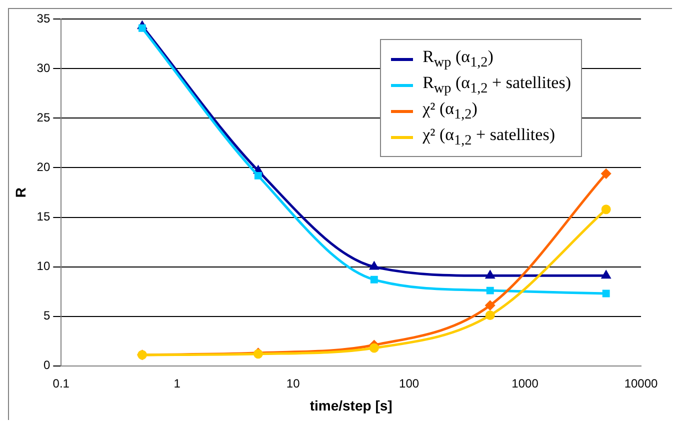  Describe the element at coordinates (46, 365) in the screenshot. I see `y-tick-label: 0` at that location.